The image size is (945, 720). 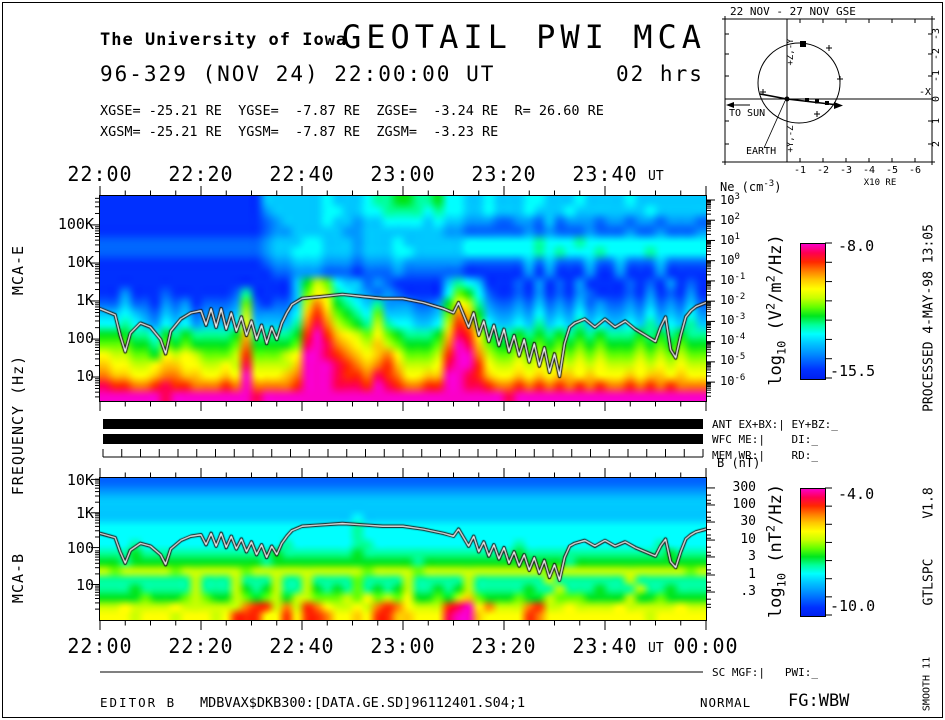 What do you see at coordinates (853, 371) in the screenshot?
I see `colorbar-min-label: -15.5` at bounding box center [853, 371].